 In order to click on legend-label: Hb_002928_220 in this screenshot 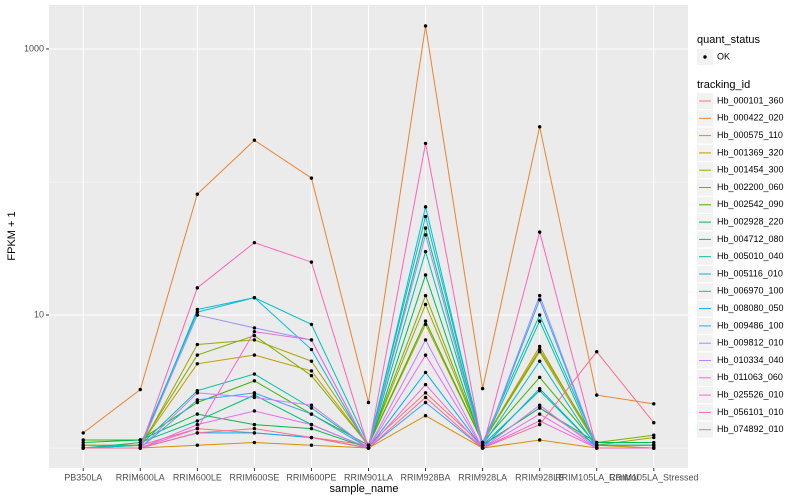, I will do `click(750, 221)`.